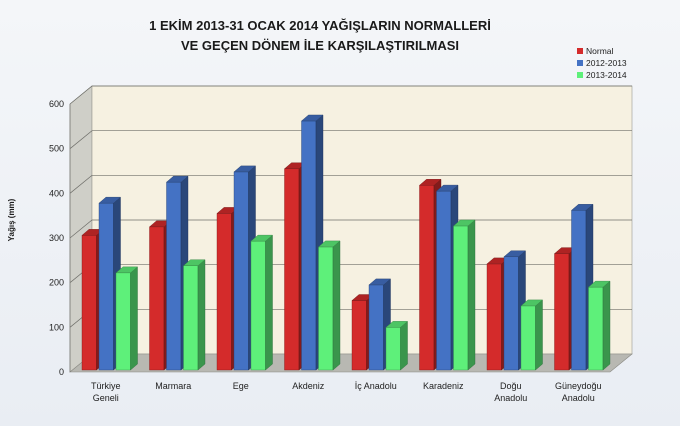 This screenshot has width=680, height=426. What do you see at coordinates (578, 392) in the screenshot?
I see `x-tick-label: Güneydoğu Anadolu` at bounding box center [578, 392].